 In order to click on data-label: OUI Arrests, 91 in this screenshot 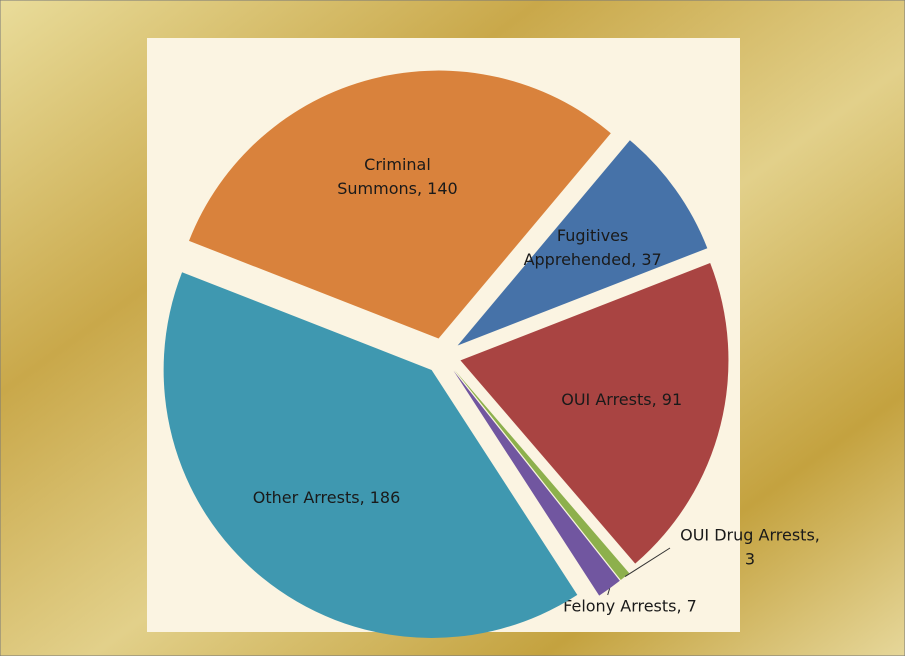, I will do `click(621, 399)`.